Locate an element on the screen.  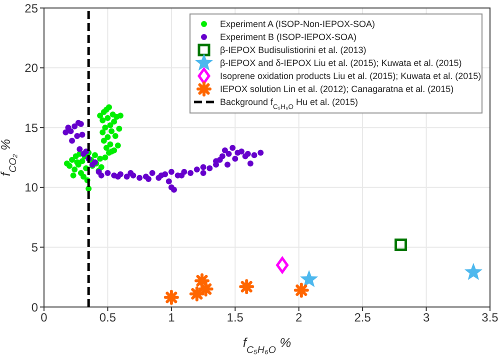
legend-label: Background f$_{C₅H₆O}$ Hu et al. (2015) is located at coordinates (289, 103).